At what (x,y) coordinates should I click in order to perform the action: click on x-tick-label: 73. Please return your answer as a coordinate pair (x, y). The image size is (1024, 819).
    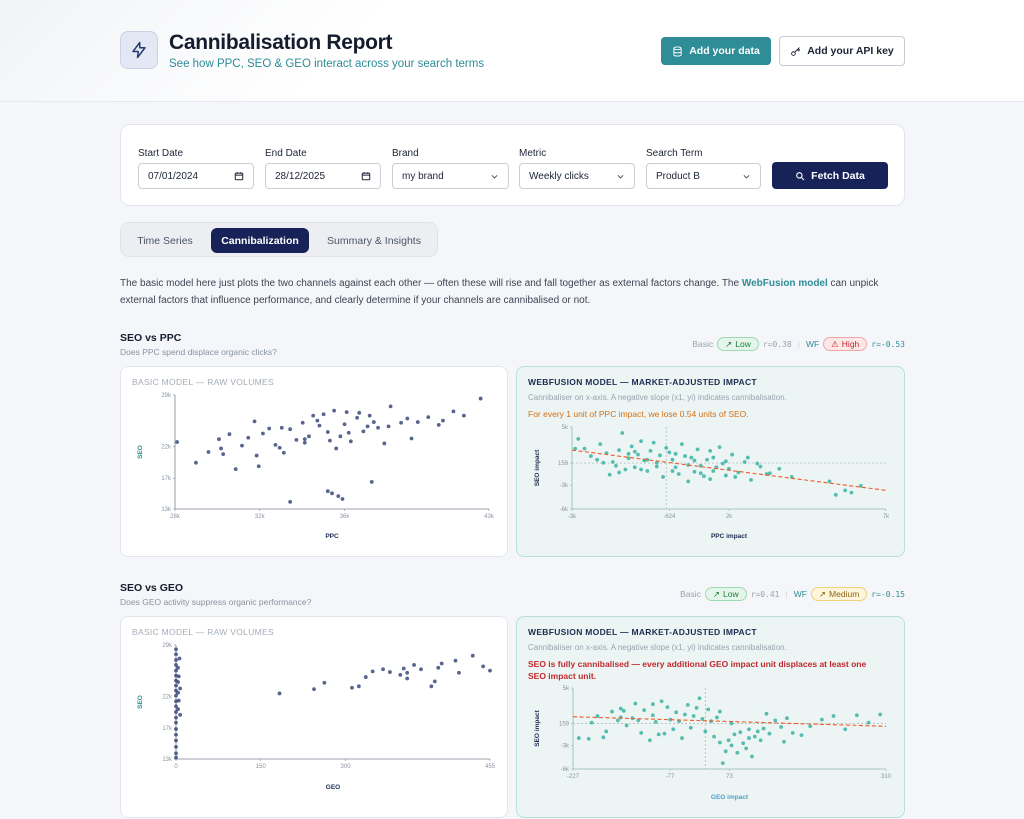
    Looking at the image, I should click on (729, 777).